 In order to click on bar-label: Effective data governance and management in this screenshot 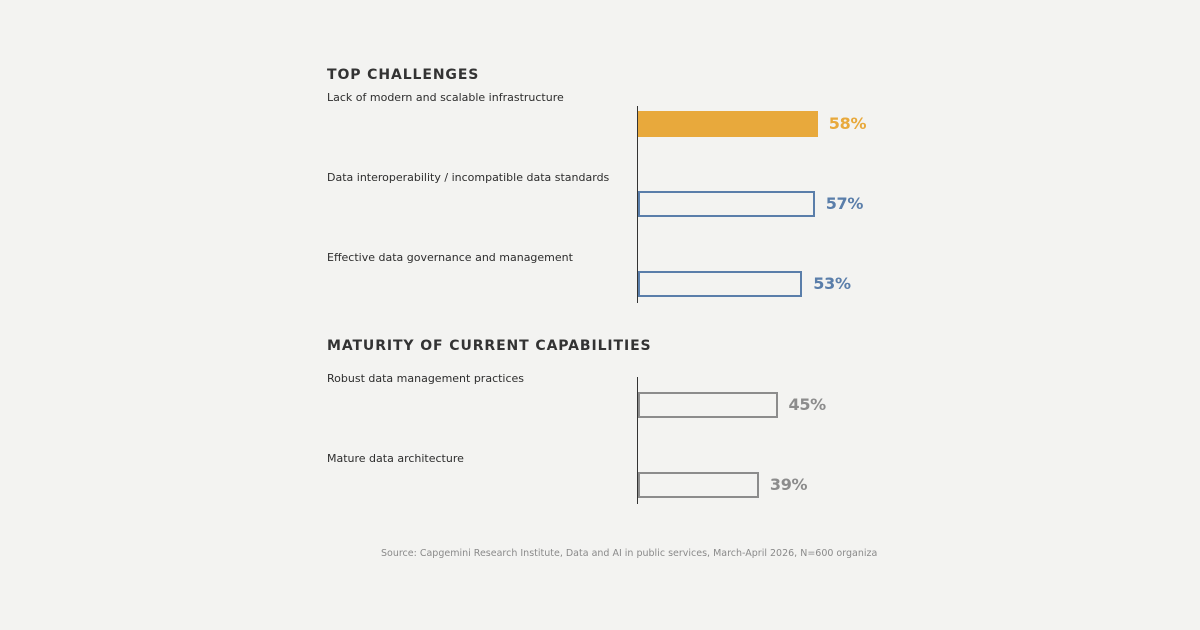, I will do `click(450, 257)`.